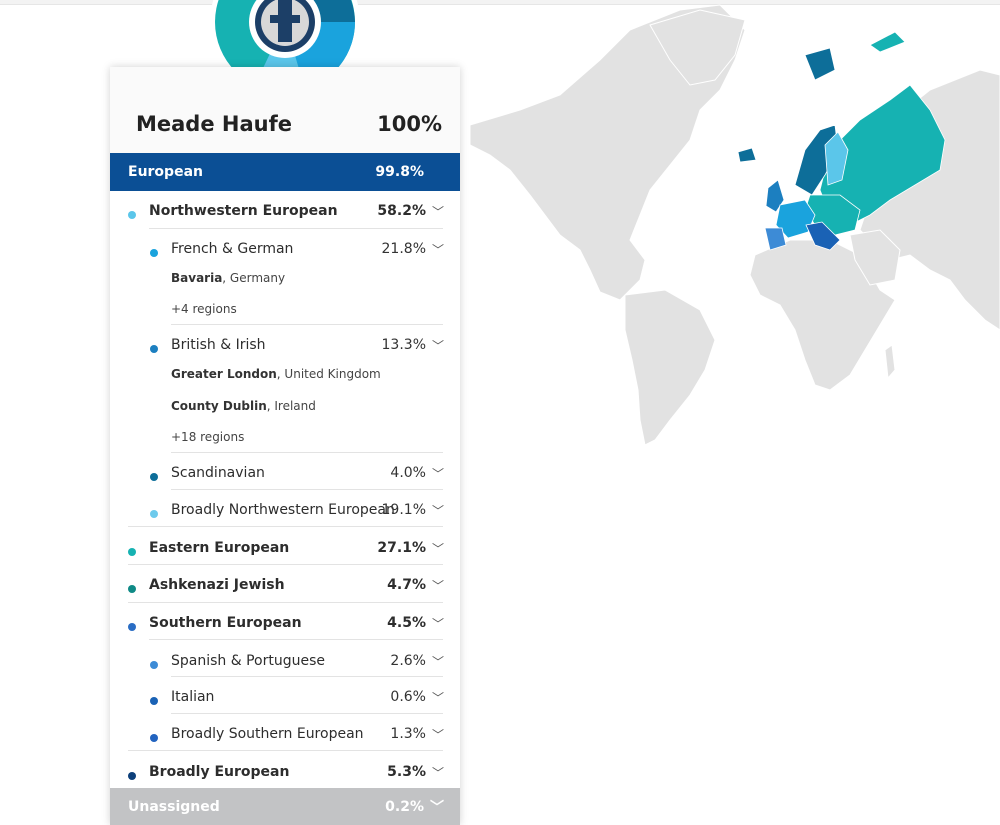  What do you see at coordinates (132, 215) in the screenshot?
I see `northwestern-dot` at bounding box center [132, 215].